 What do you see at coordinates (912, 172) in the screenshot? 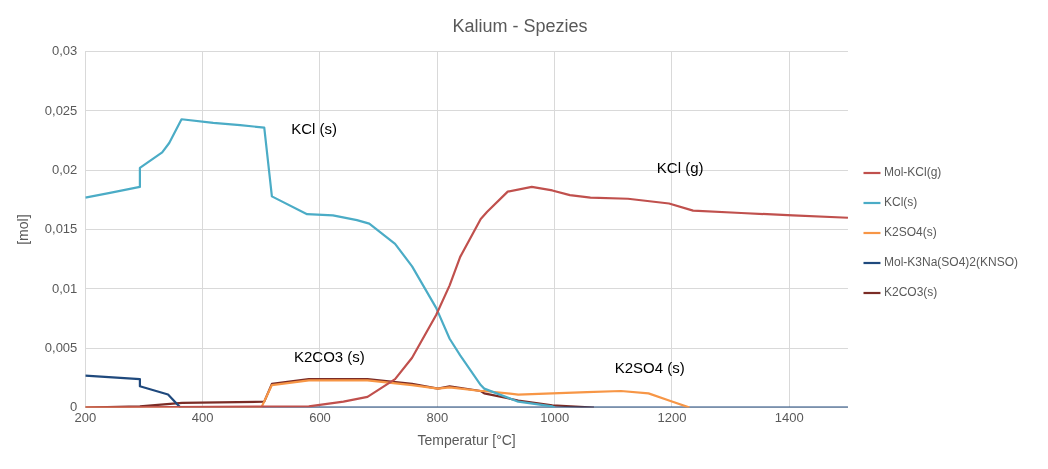
I see `legend-label: Mol-KCl(g)` at bounding box center [912, 172].